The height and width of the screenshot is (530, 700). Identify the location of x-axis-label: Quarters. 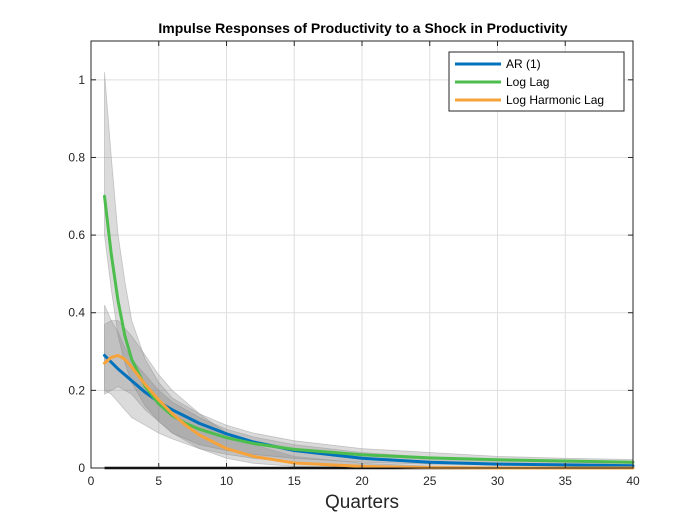
(362, 502).